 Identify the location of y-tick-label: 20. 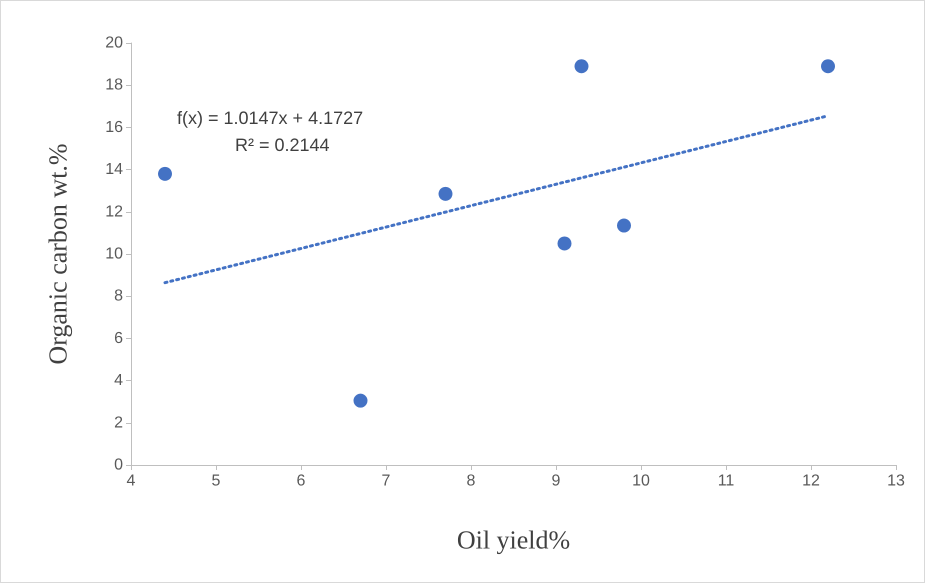
(114, 43).